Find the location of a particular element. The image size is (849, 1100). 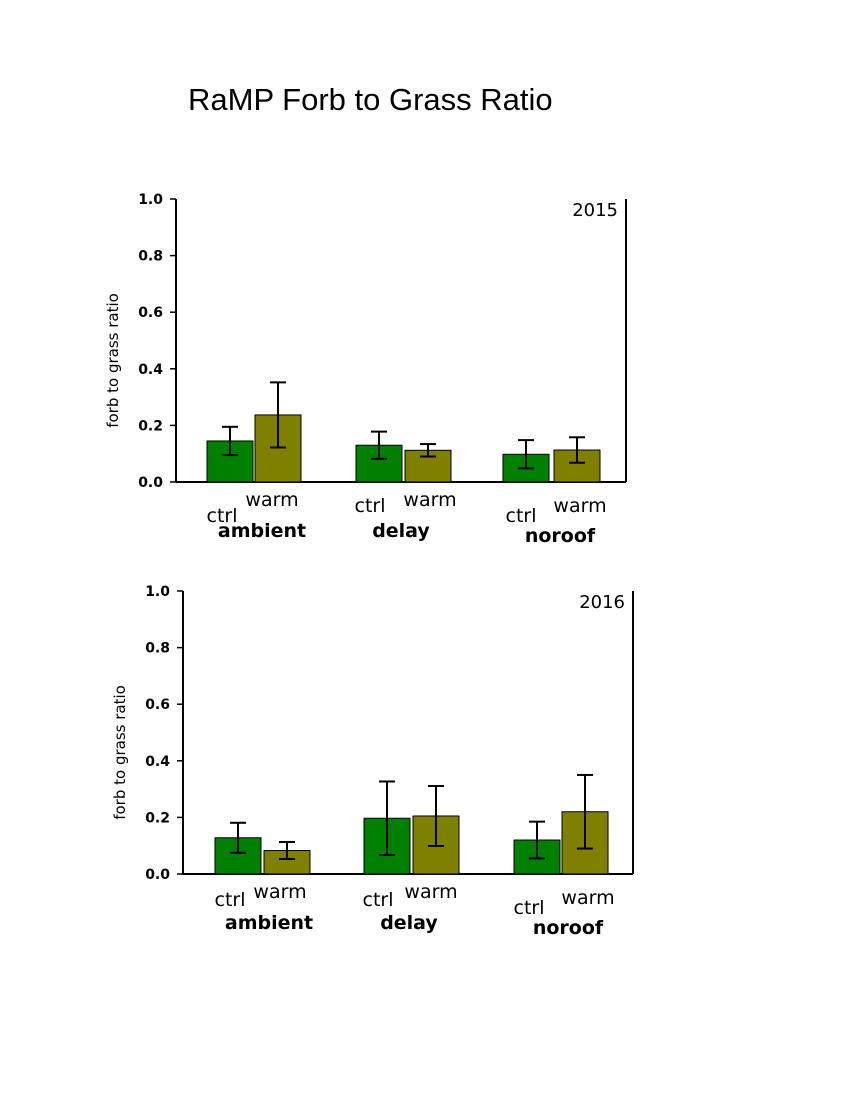

year-label: 2015 is located at coordinates (595, 210).